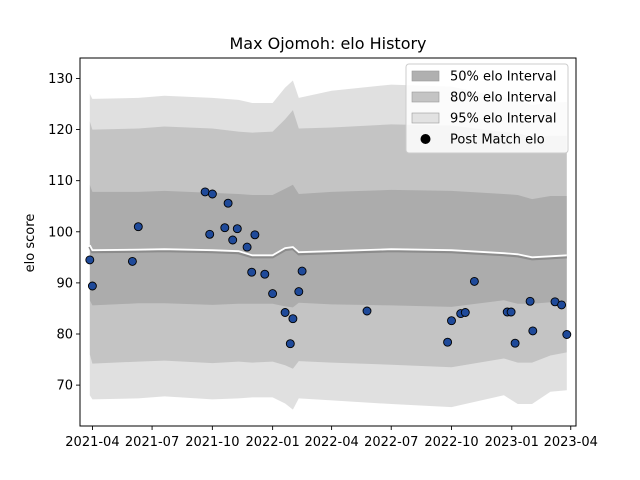  Describe the element at coordinates (30, 243) in the screenshot. I see `y-axis-label: elo score` at that location.